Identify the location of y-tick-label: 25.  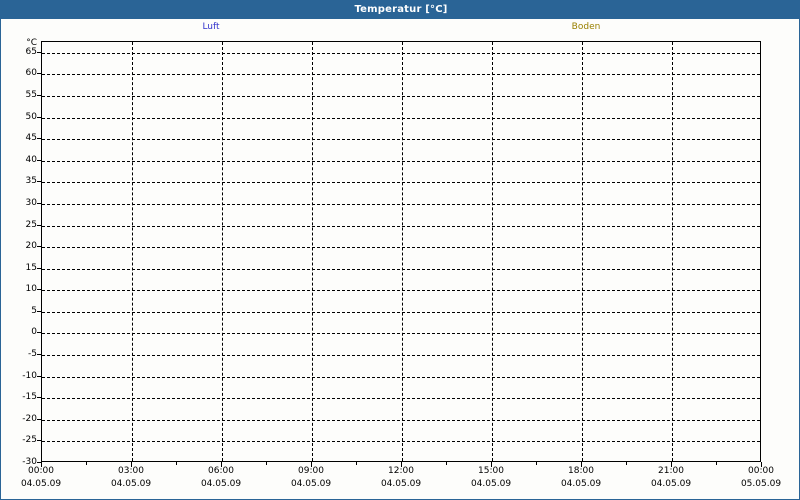
(31, 224).